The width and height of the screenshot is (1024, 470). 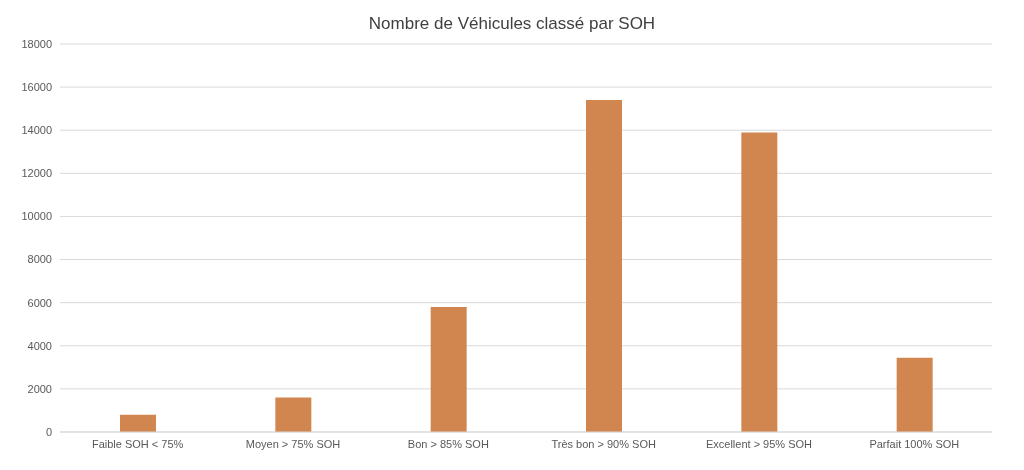 I want to click on x-tick-label: Parfait 100% SOH, so click(x=914, y=443).